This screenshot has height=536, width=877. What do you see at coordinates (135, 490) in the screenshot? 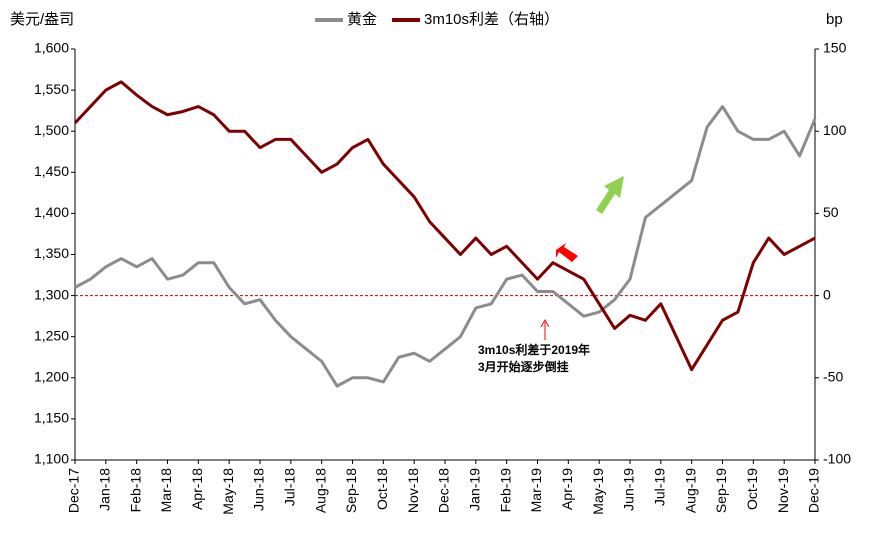
I see `x-tick-label: Feb-18` at bounding box center [135, 490].